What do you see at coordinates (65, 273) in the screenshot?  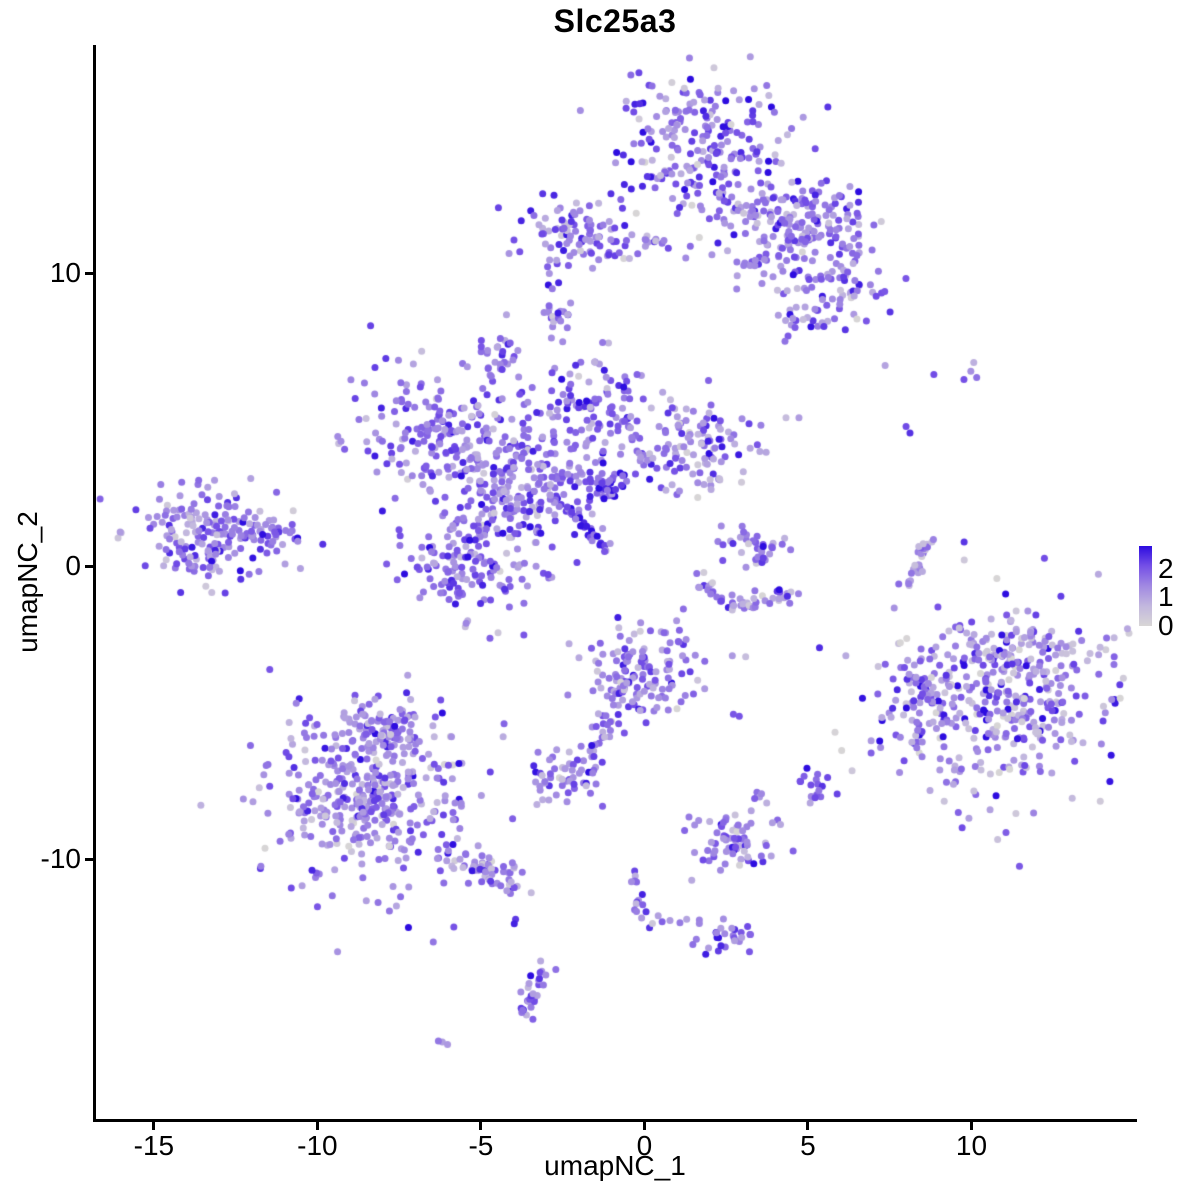 I see `y-tick-label: 10` at bounding box center [65, 273].